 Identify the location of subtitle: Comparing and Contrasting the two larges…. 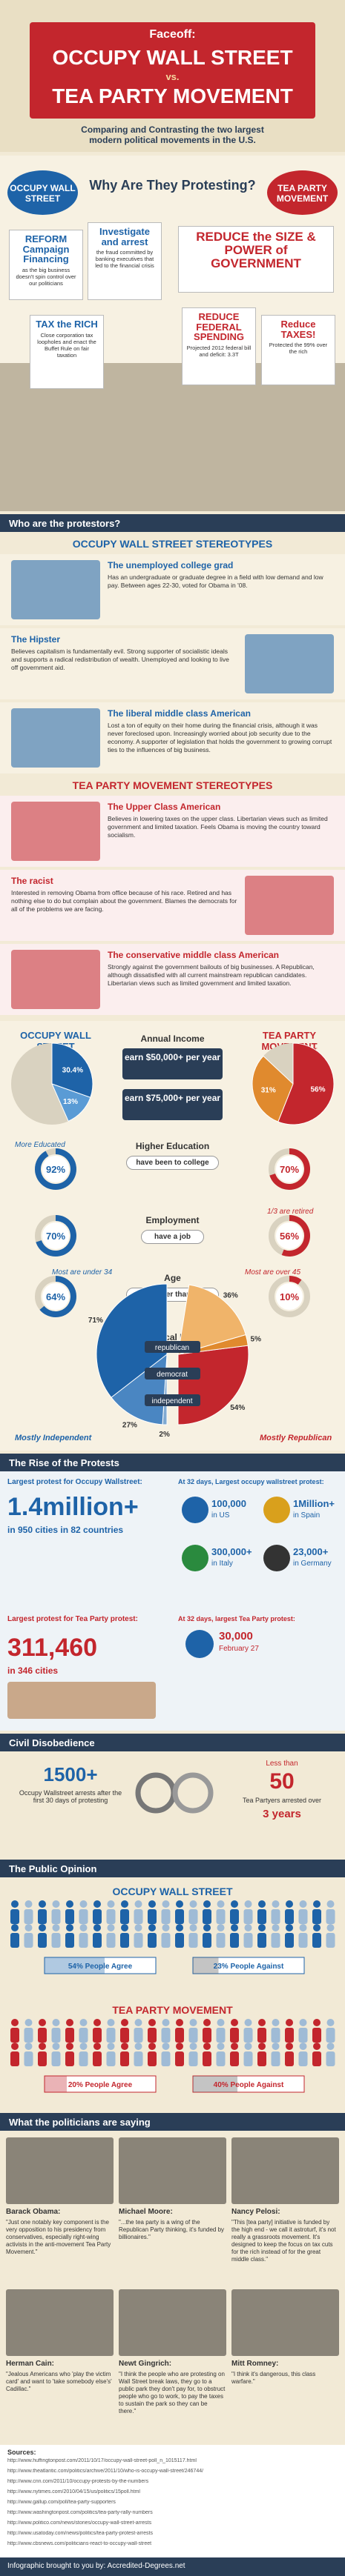
(172, 134).